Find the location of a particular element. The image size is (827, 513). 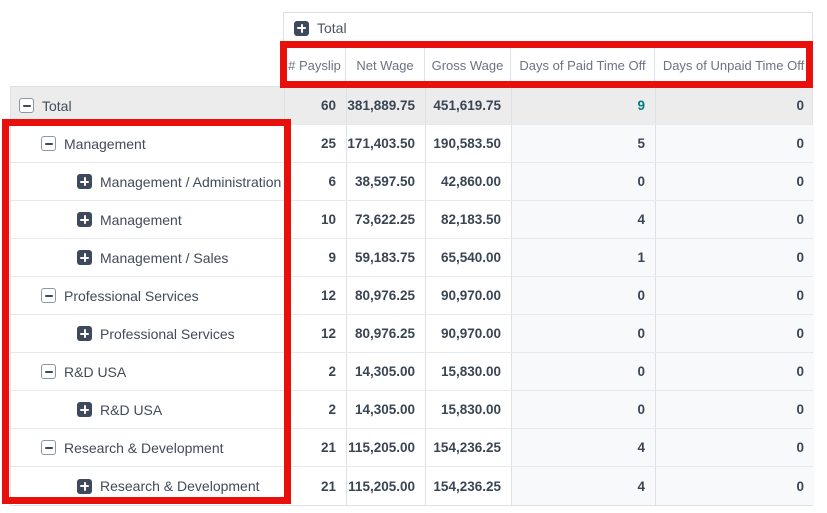

value-cell: 21 is located at coordinates (315, 447).